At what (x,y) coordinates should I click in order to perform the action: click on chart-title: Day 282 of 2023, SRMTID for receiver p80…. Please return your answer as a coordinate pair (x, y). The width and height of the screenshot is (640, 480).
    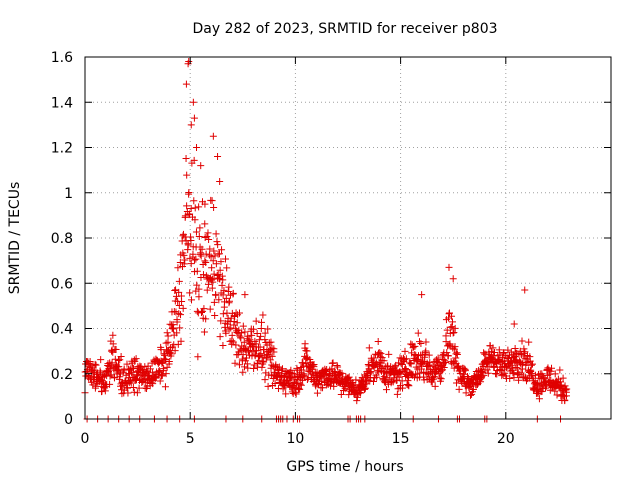
    Looking at the image, I should click on (344, 29).